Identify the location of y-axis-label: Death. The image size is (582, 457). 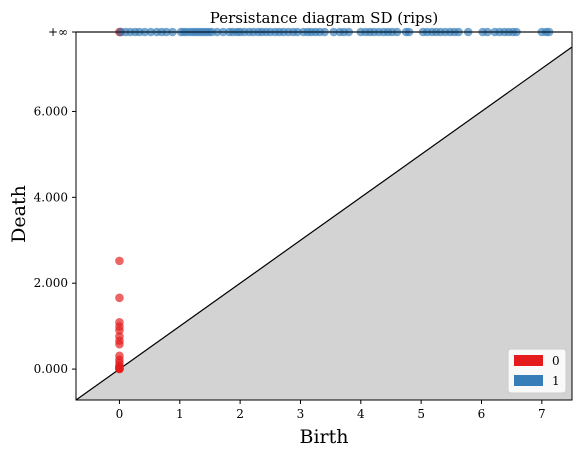
(19, 214).